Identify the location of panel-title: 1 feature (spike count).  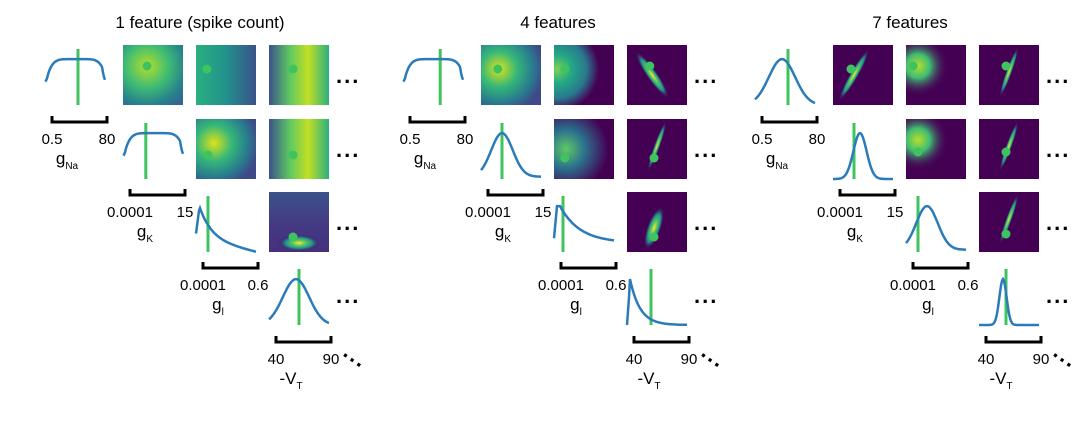
(199, 22).